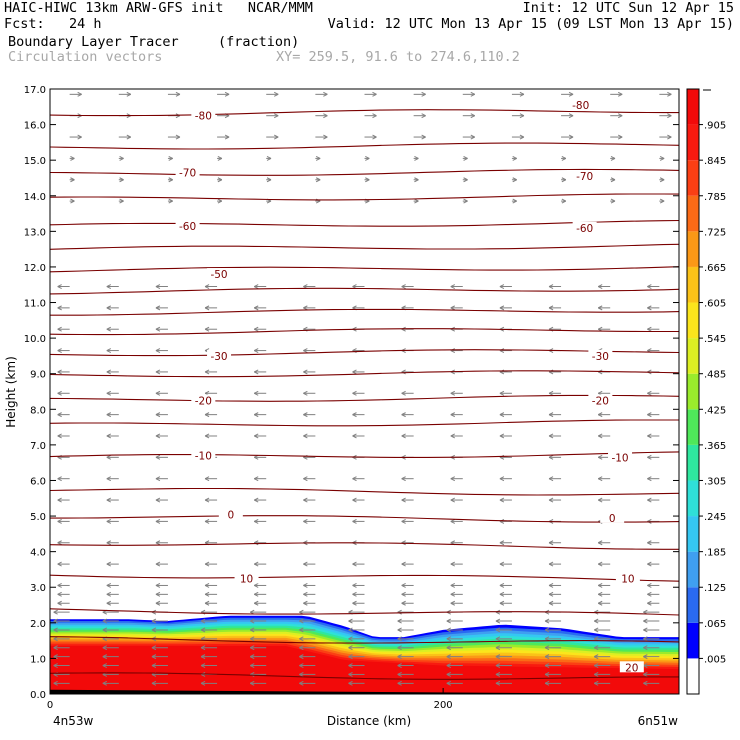 The image size is (740, 740). What do you see at coordinates (218, 275) in the screenshot?
I see `contour-label: -50` at bounding box center [218, 275].